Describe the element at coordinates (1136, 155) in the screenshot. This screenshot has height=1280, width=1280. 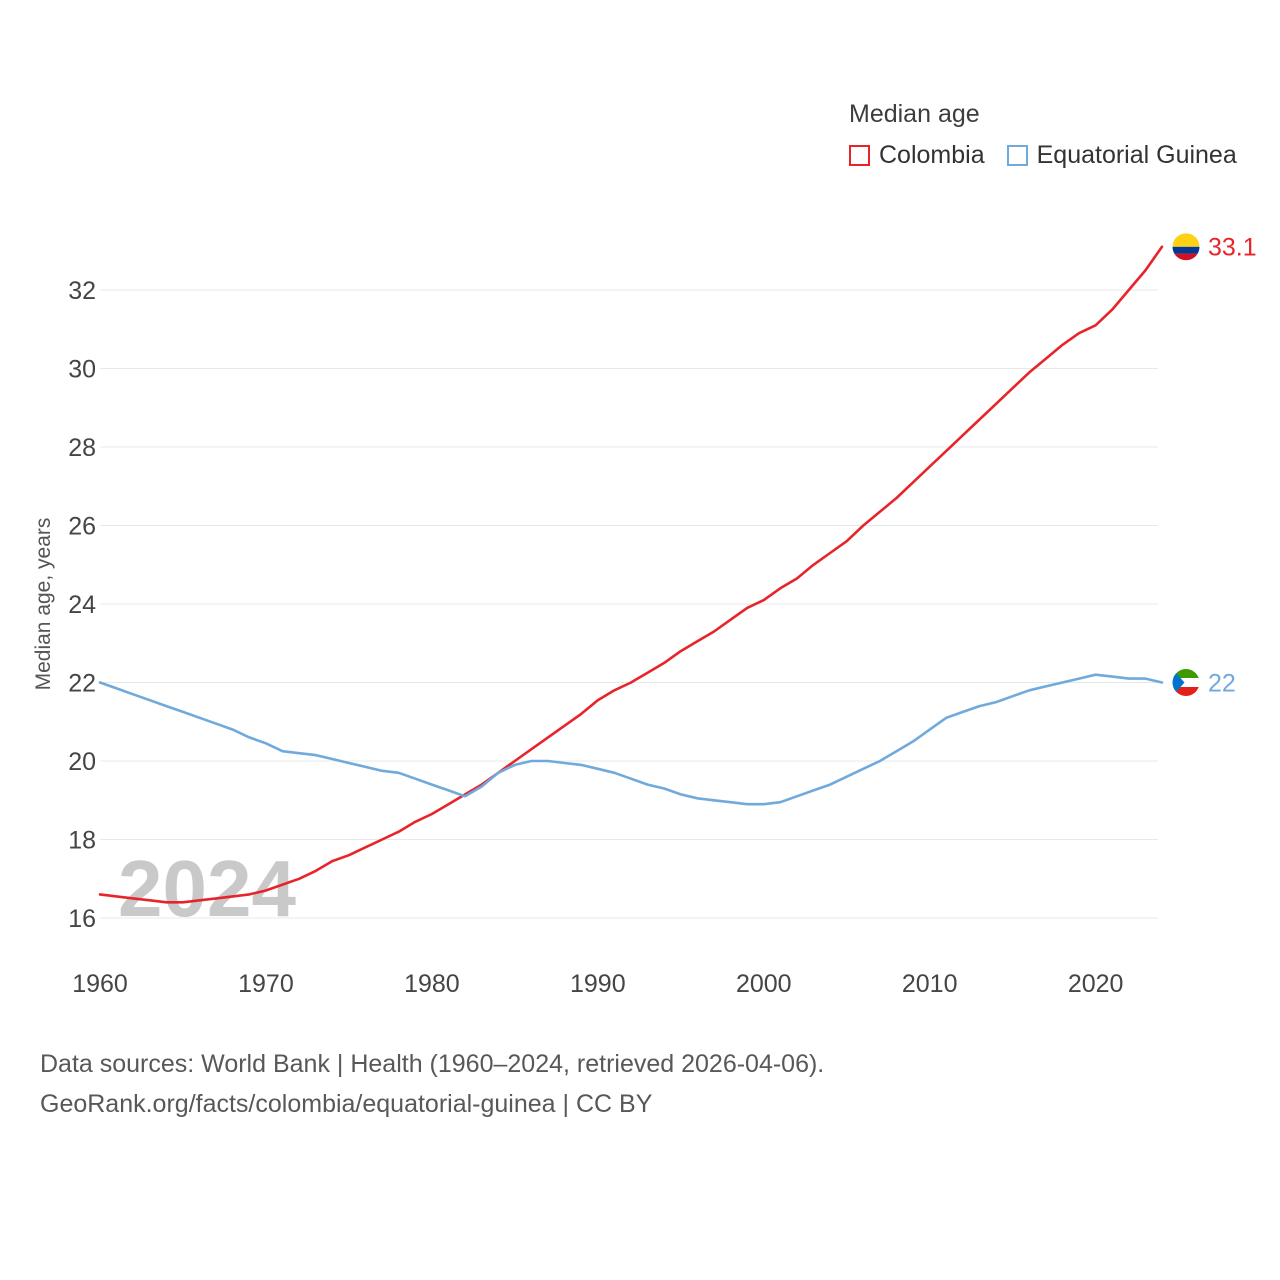
I see `legend-label-equatorial-guinea: Equatorial Guinea` at that location.